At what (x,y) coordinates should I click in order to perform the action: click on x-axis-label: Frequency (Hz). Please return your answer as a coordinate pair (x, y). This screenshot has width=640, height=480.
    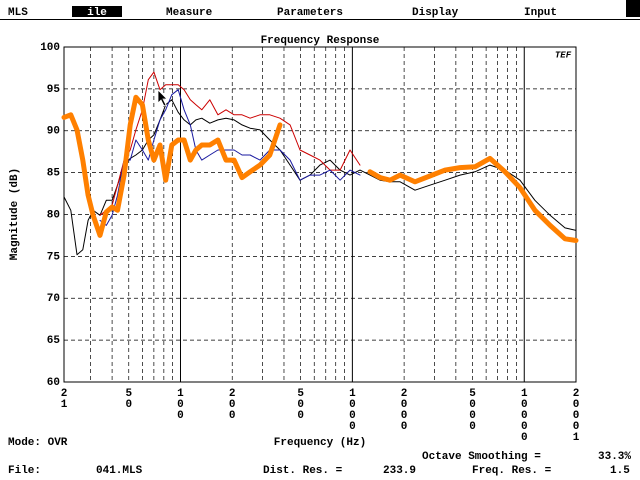
    Looking at the image, I should click on (320, 443).